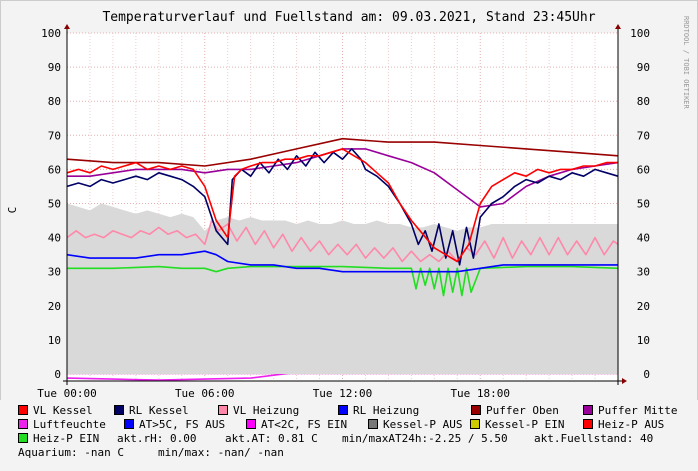  I want to click on series-rl-heizung-line, so click(342, 261).